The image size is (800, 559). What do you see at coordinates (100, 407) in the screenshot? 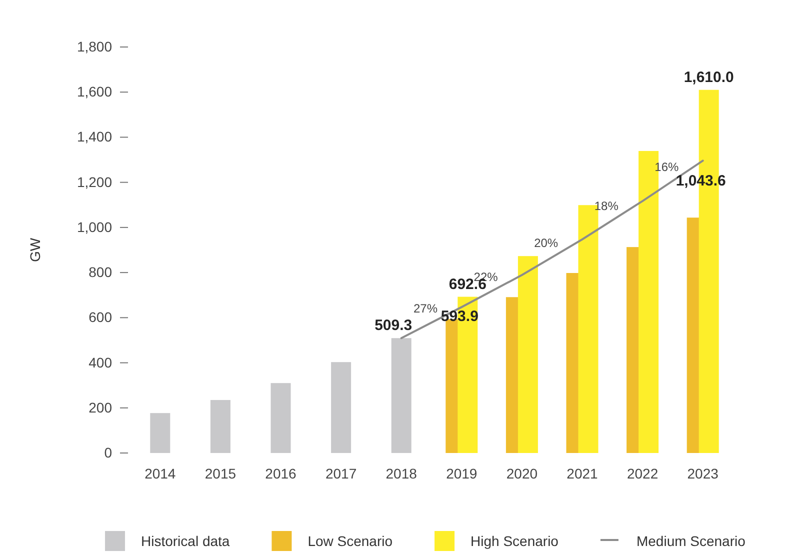
I see `y-tick-label: 200` at bounding box center [100, 407].